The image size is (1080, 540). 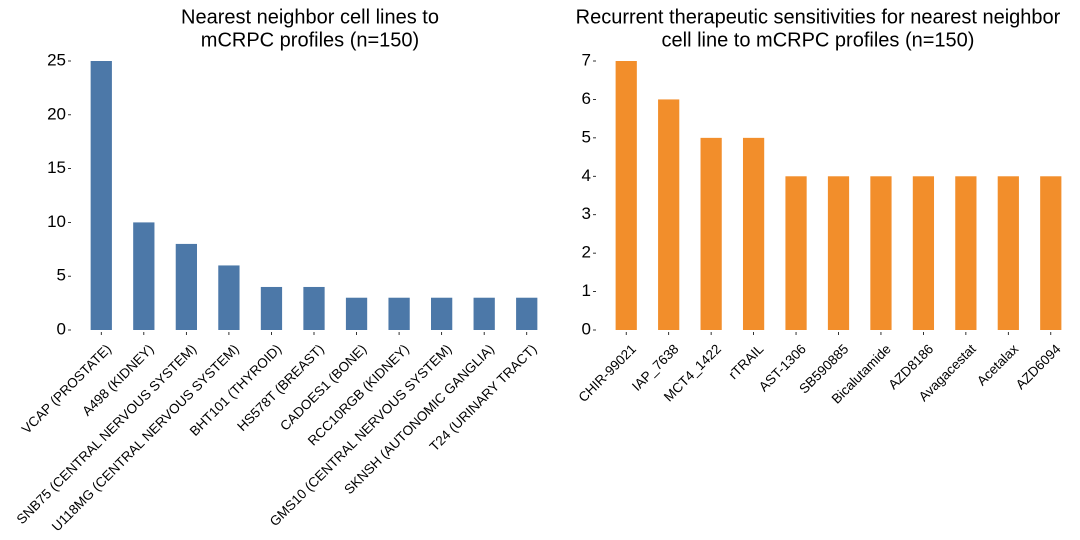 What do you see at coordinates (314, 308) in the screenshot?
I see `bar-hs578t-breast` at bounding box center [314, 308].